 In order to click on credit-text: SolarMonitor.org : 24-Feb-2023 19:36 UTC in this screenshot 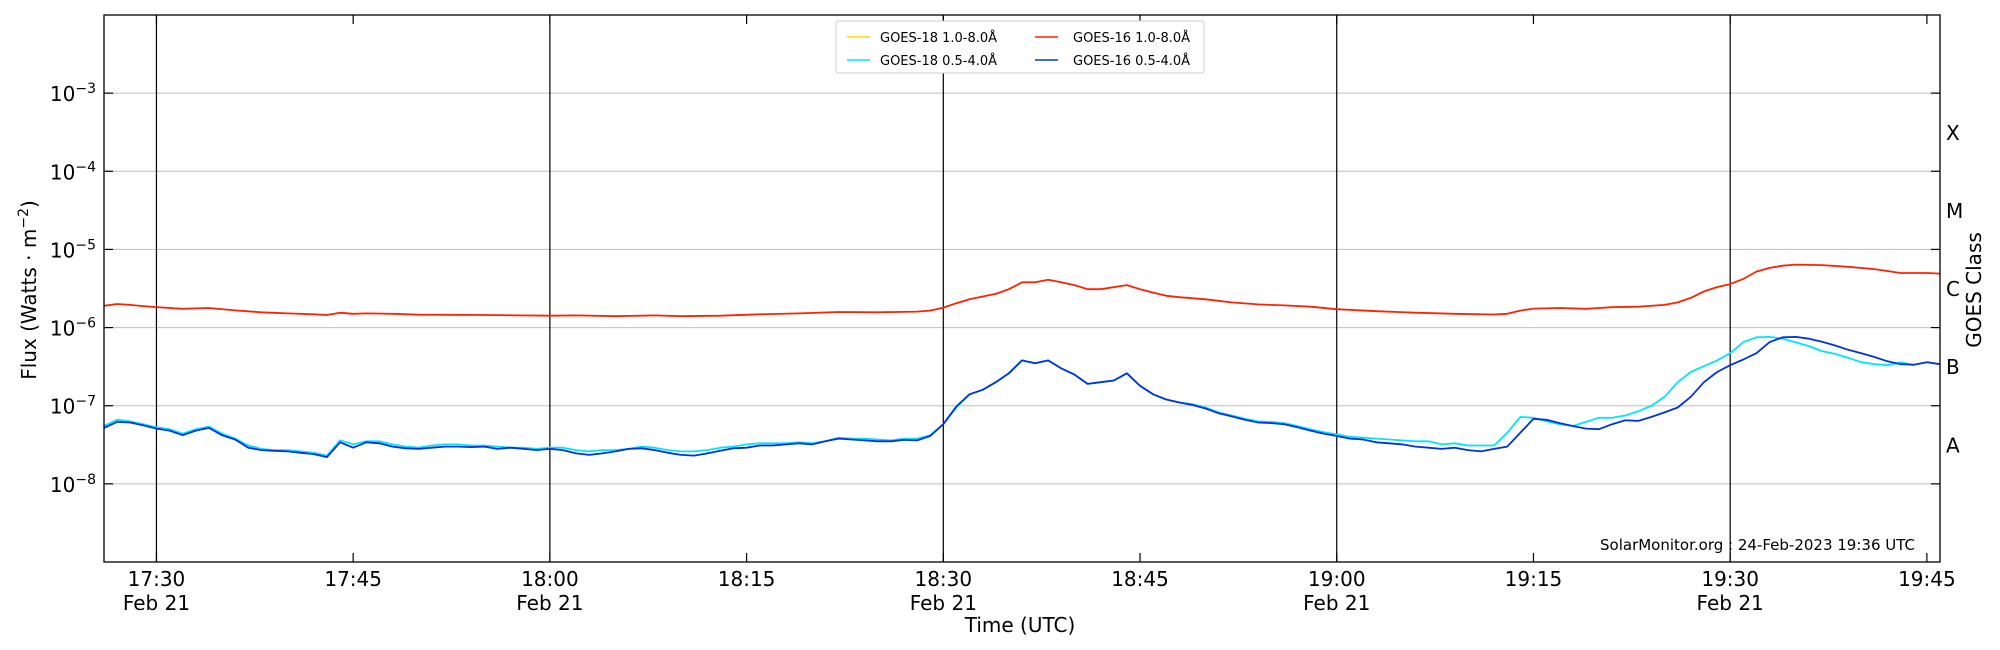, I will do `click(1757, 545)`.